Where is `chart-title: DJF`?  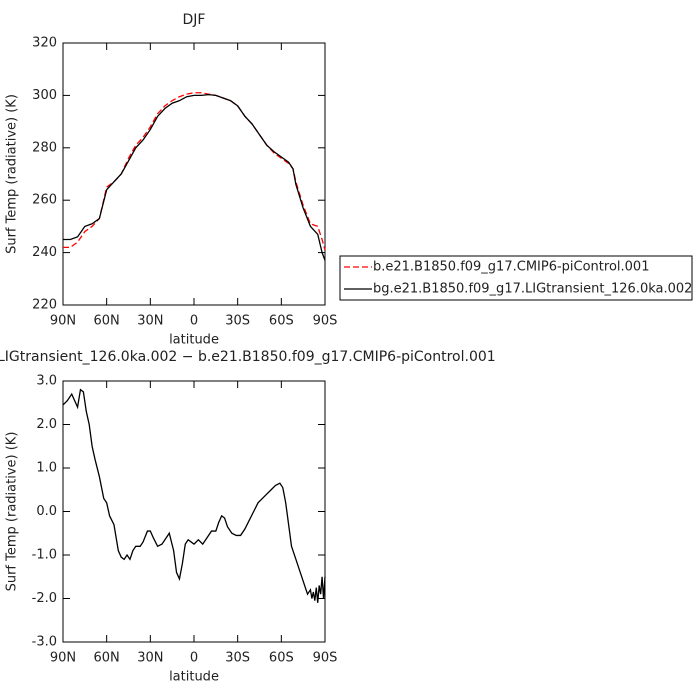
chart-title: DJF is located at coordinates (194, 20).